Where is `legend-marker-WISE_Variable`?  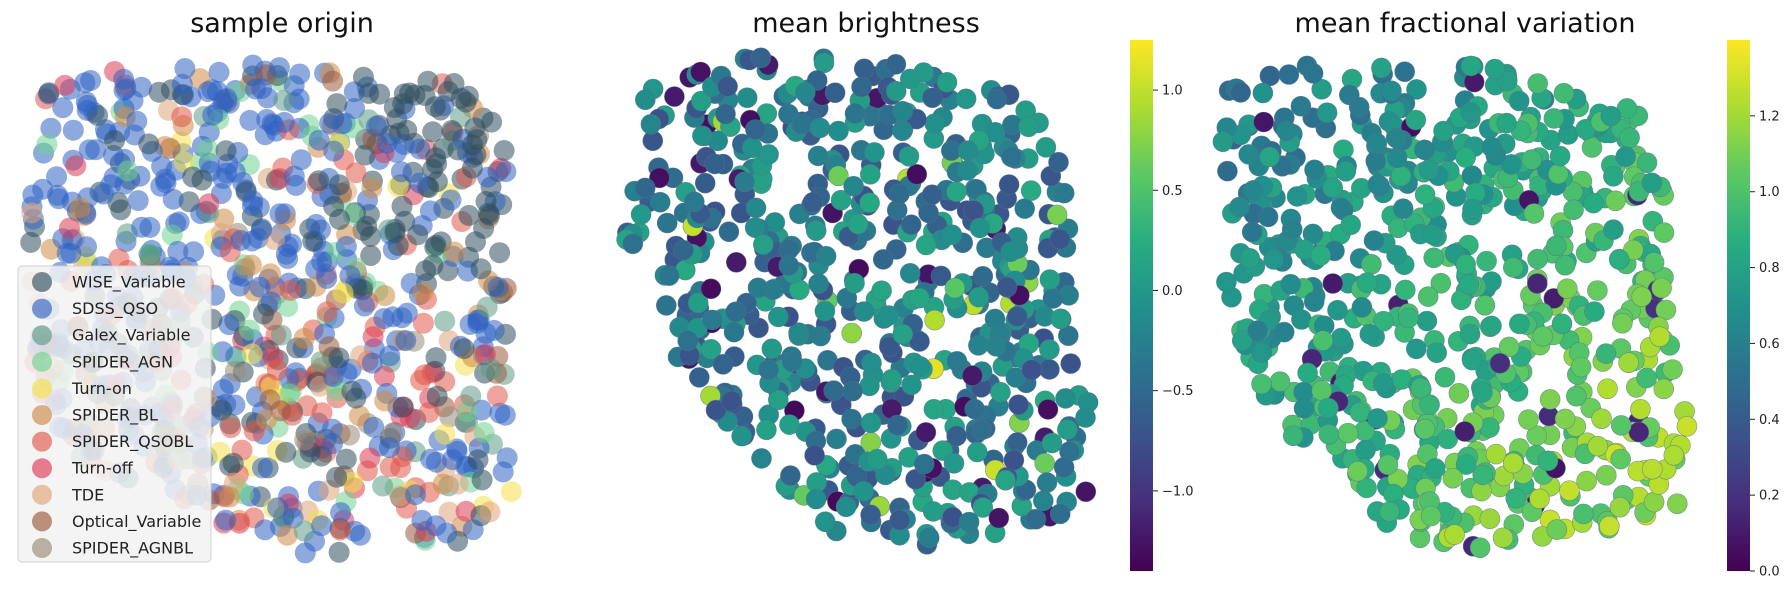 legend-marker-WISE_Variable is located at coordinates (42, 282).